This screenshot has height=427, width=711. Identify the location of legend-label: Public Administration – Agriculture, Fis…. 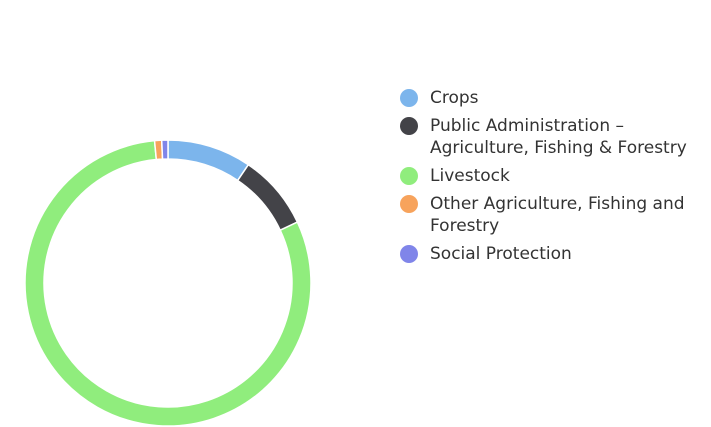
(558, 137).